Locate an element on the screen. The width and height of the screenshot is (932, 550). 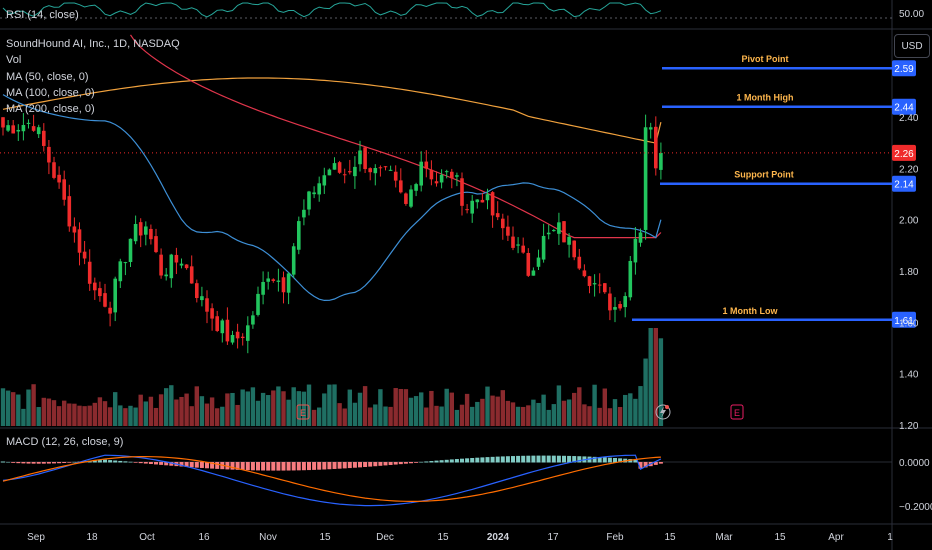
news-lightning-glyph is located at coordinates (663, 412).